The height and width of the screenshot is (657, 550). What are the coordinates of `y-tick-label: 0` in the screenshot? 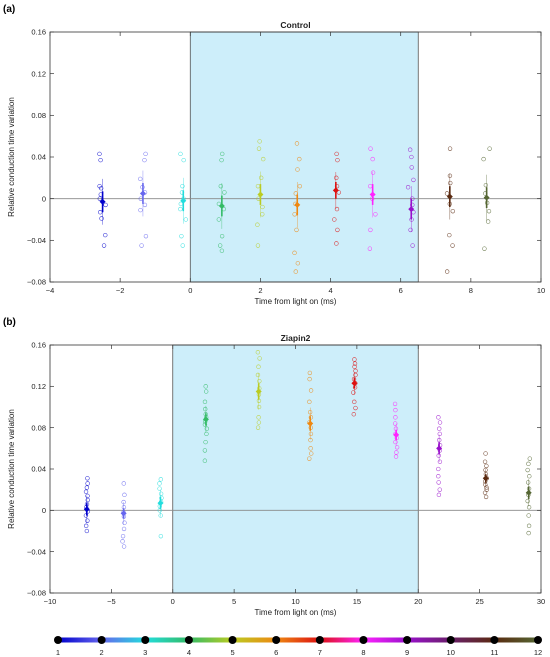 It's located at (44, 510).